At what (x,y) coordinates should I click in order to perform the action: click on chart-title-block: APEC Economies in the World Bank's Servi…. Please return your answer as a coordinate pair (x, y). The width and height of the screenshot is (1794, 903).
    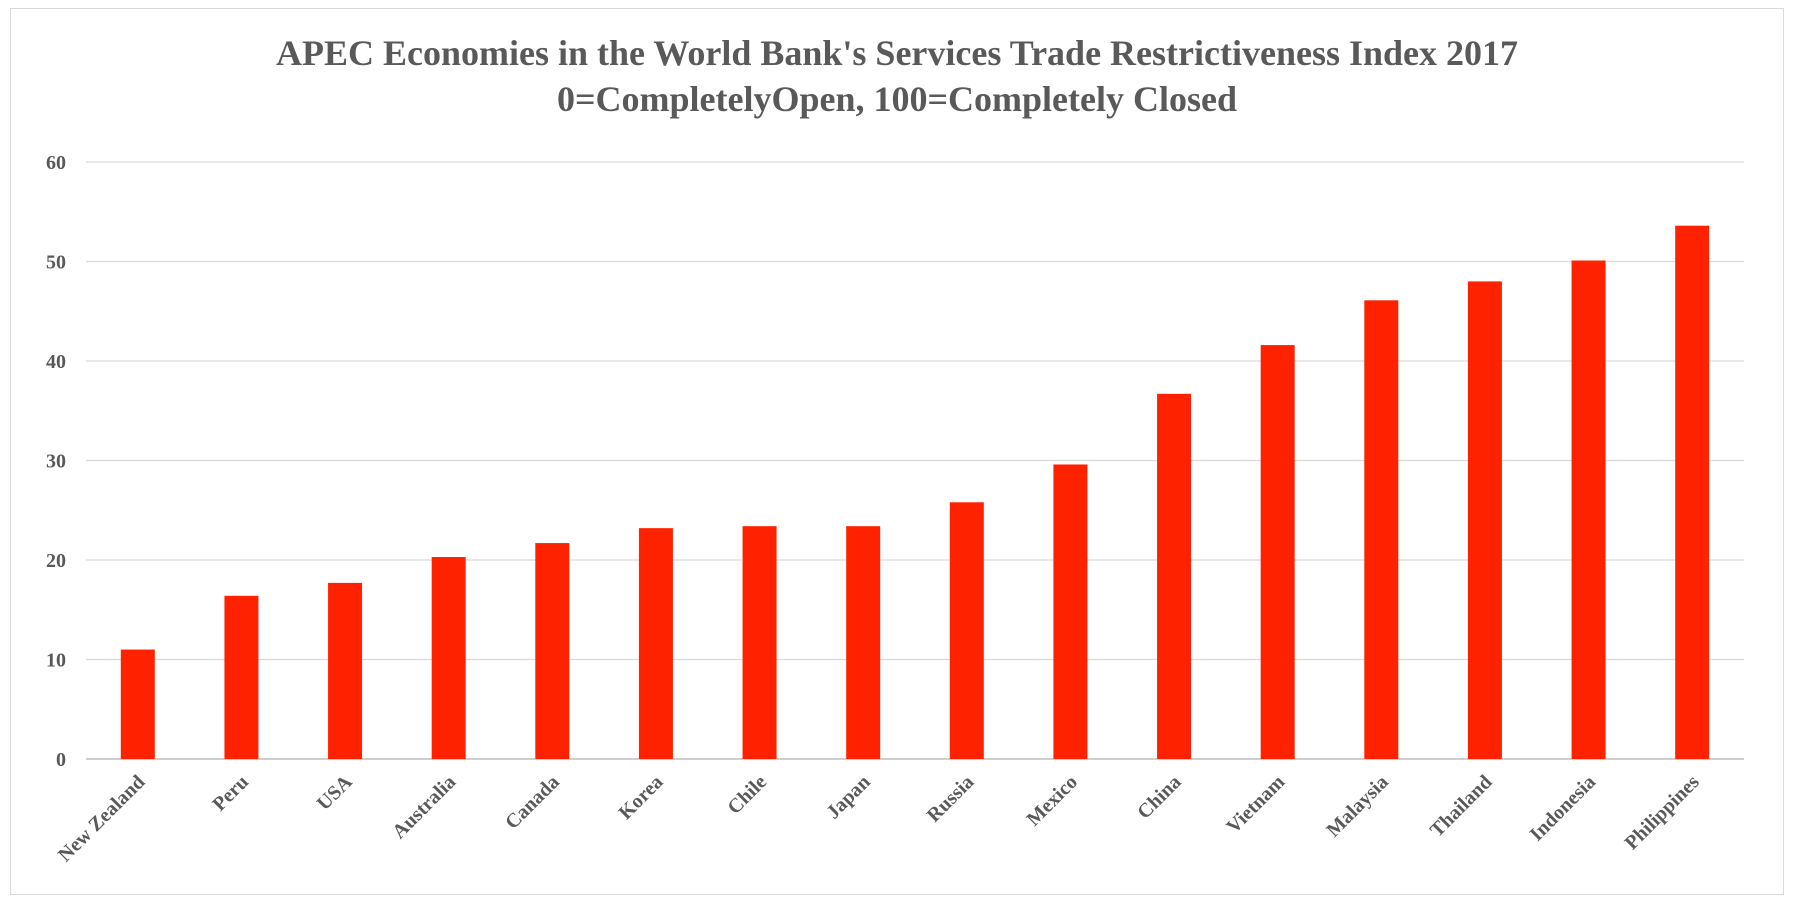
    Looking at the image, I should click on (897, 76).